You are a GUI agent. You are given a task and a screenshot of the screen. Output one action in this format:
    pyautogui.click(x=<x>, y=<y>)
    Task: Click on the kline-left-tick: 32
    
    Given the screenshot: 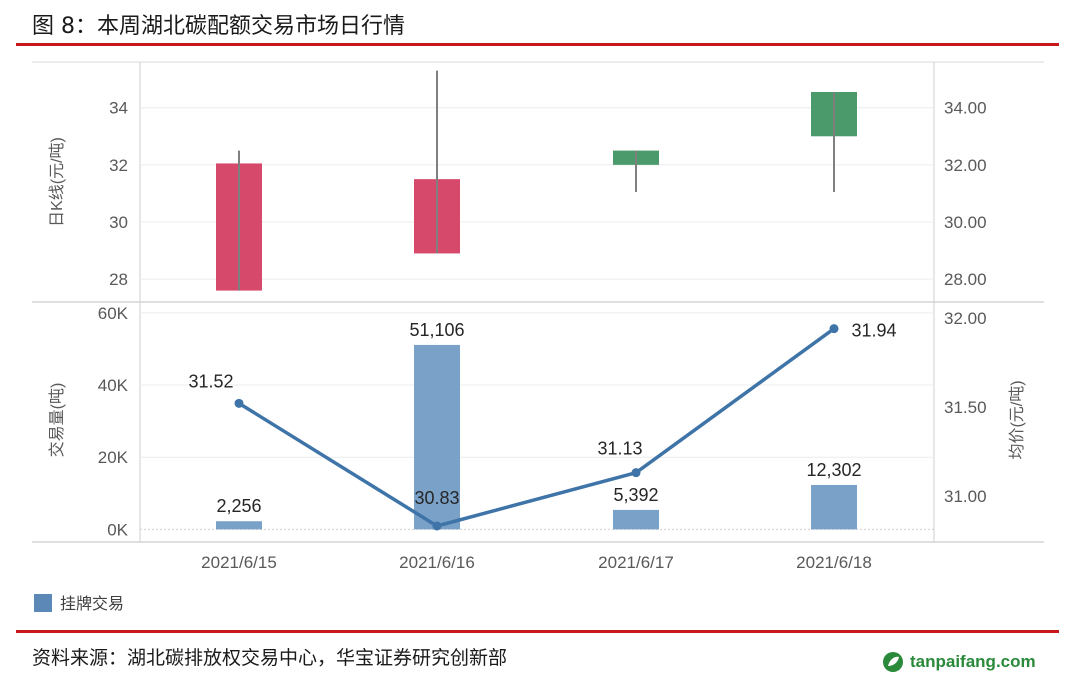 What is the action you would take?
    pyautogui.click(x=118, y=165)
    